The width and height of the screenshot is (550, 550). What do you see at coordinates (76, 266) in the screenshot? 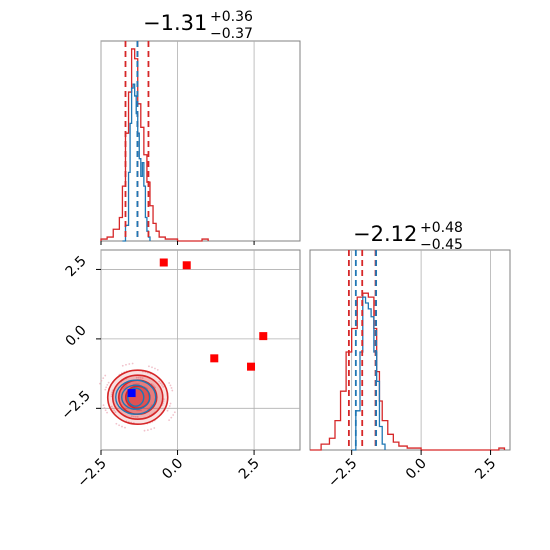
I see `y-axis-param1-tick-label: 2.5` at bounding box center [76, 266].